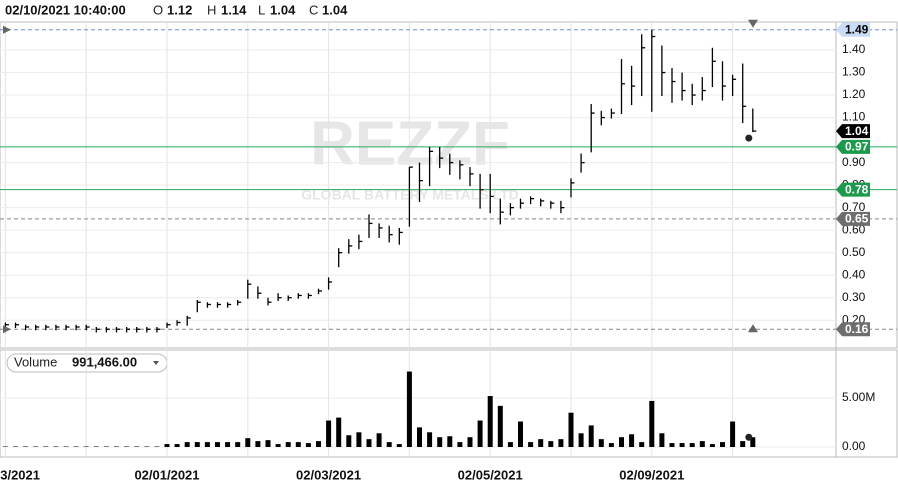 This screenshot has width=898, height=491. What do you see at coordinates (749, 437) in the screenshot?
I see `current-volume-dot` at bounding box center [749, 437].